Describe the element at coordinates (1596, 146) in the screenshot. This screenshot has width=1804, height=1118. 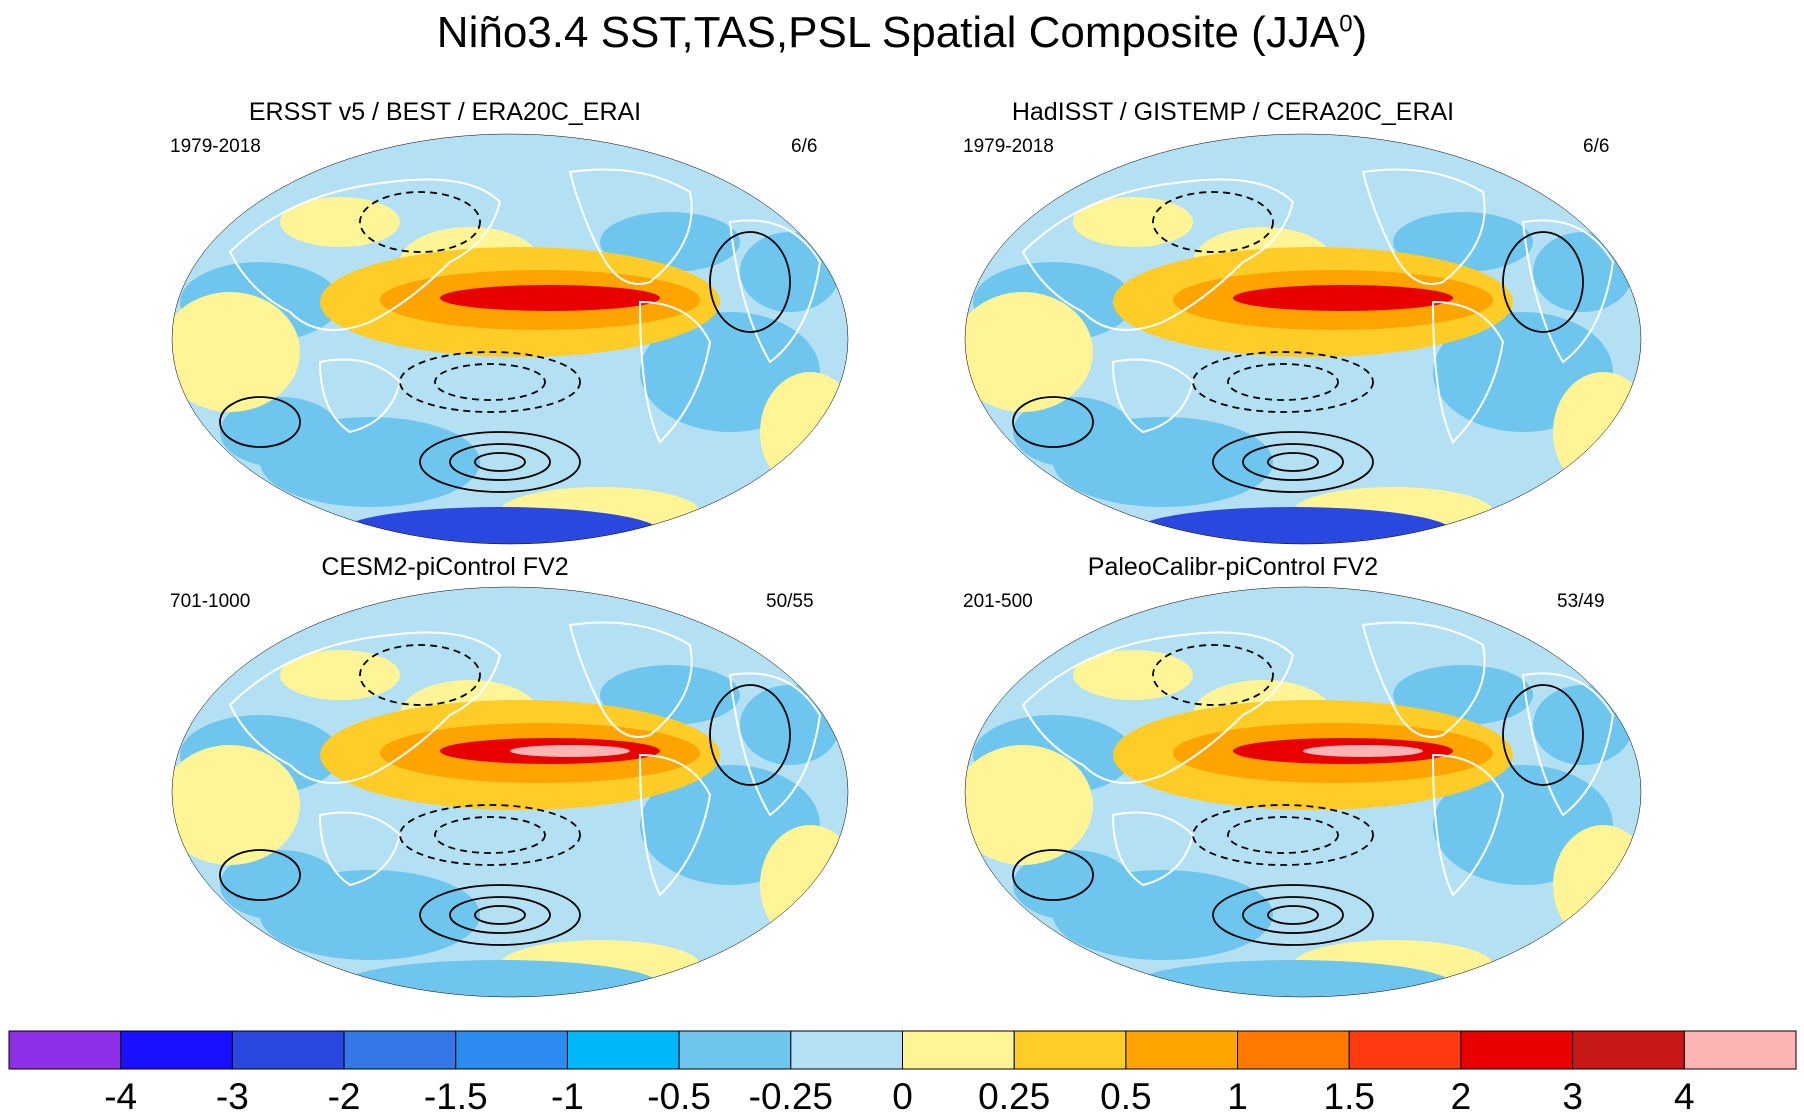
I see `panel-2-count: 6/6` at that location.